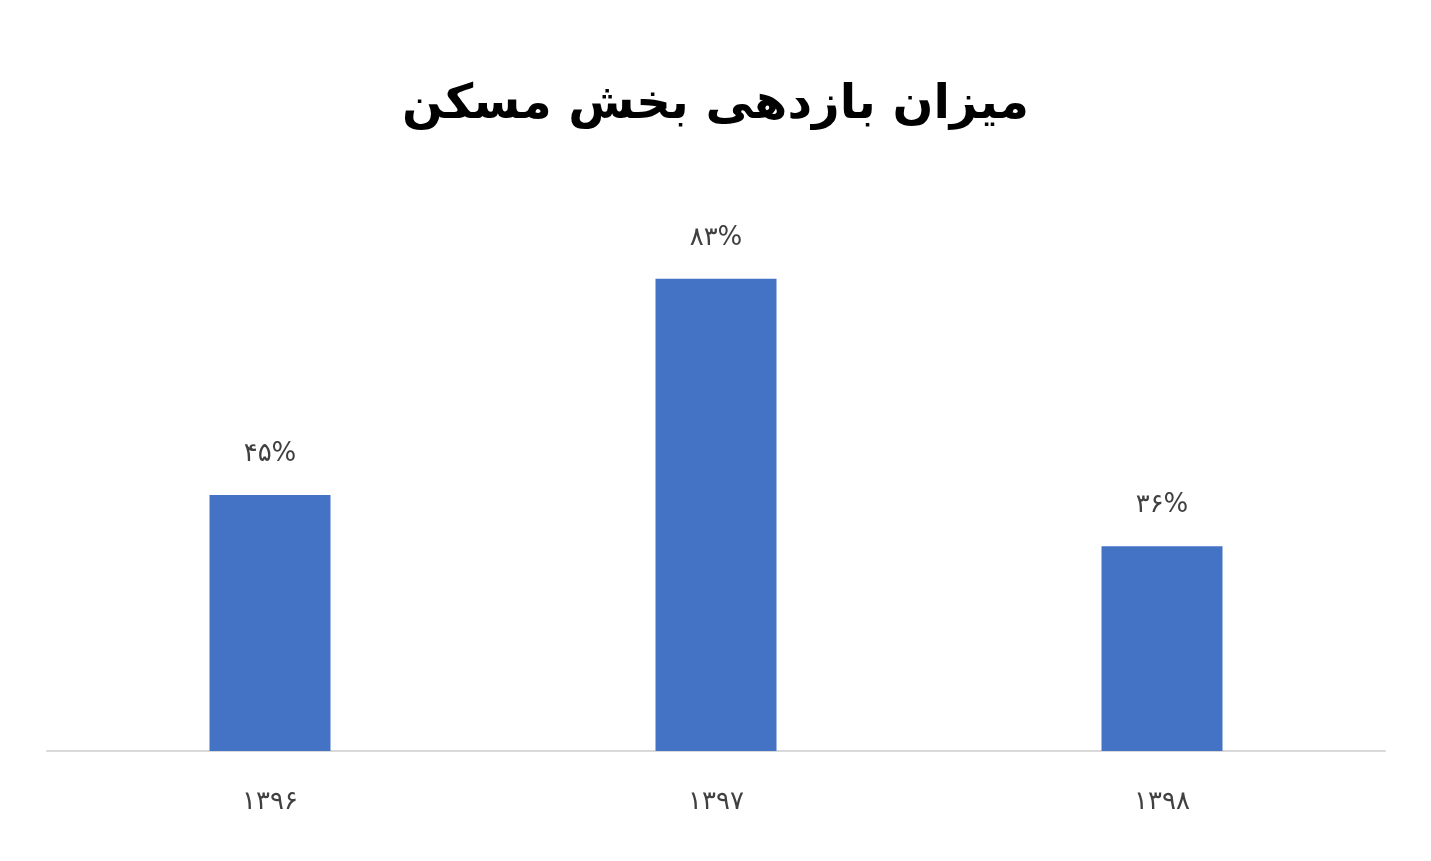 This screenshot has width=1431, height=861. I want to click on x-tick-label: ۱۳۹۸, so click(1162, 800).